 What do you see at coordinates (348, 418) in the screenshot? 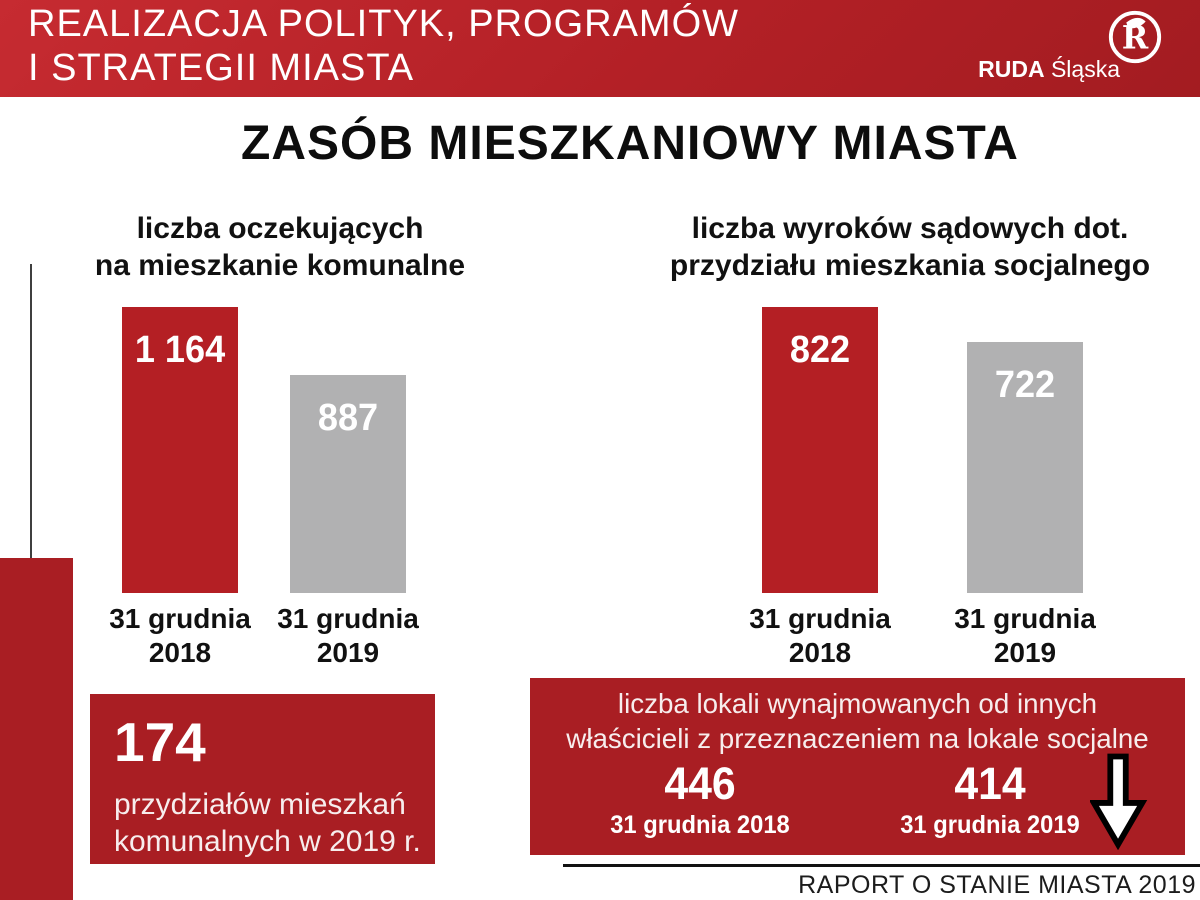
I see `bar-value-label: 887` at bounding box center [348, 418].